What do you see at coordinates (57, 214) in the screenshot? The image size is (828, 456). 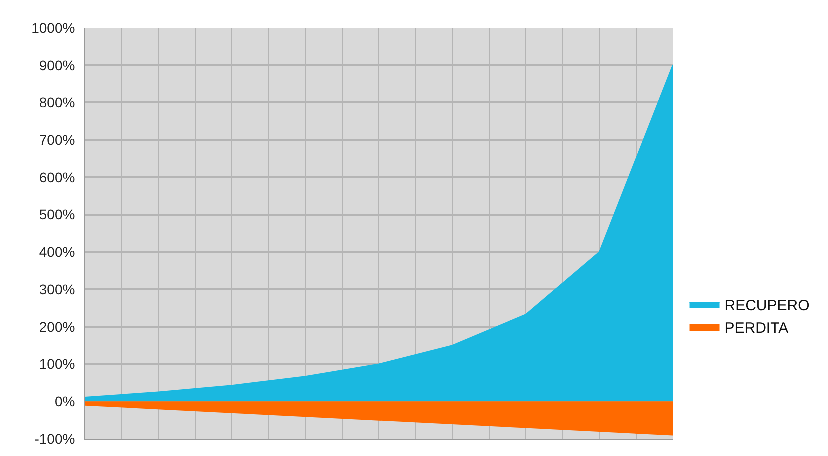 I see `y-tick-label: 500%` at bounding box center [57, 214].